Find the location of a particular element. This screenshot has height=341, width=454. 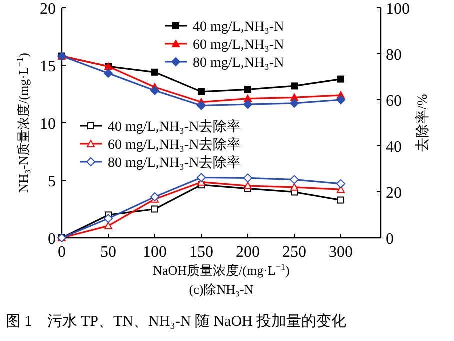

caption: 图 1 污水 TP、TN、NH₃-N 随 NaOH 投加量的变化 is located at coordinates (176, 321).